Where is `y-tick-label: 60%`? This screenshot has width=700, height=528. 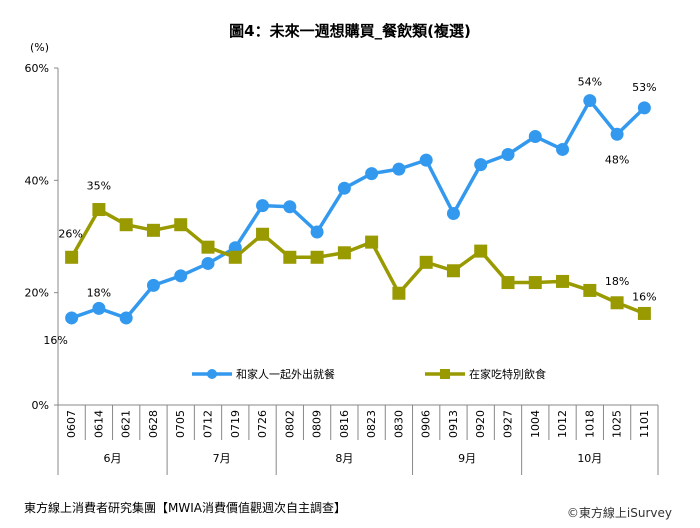
y-tick-label: 60% is located at coordinates (37, 68).